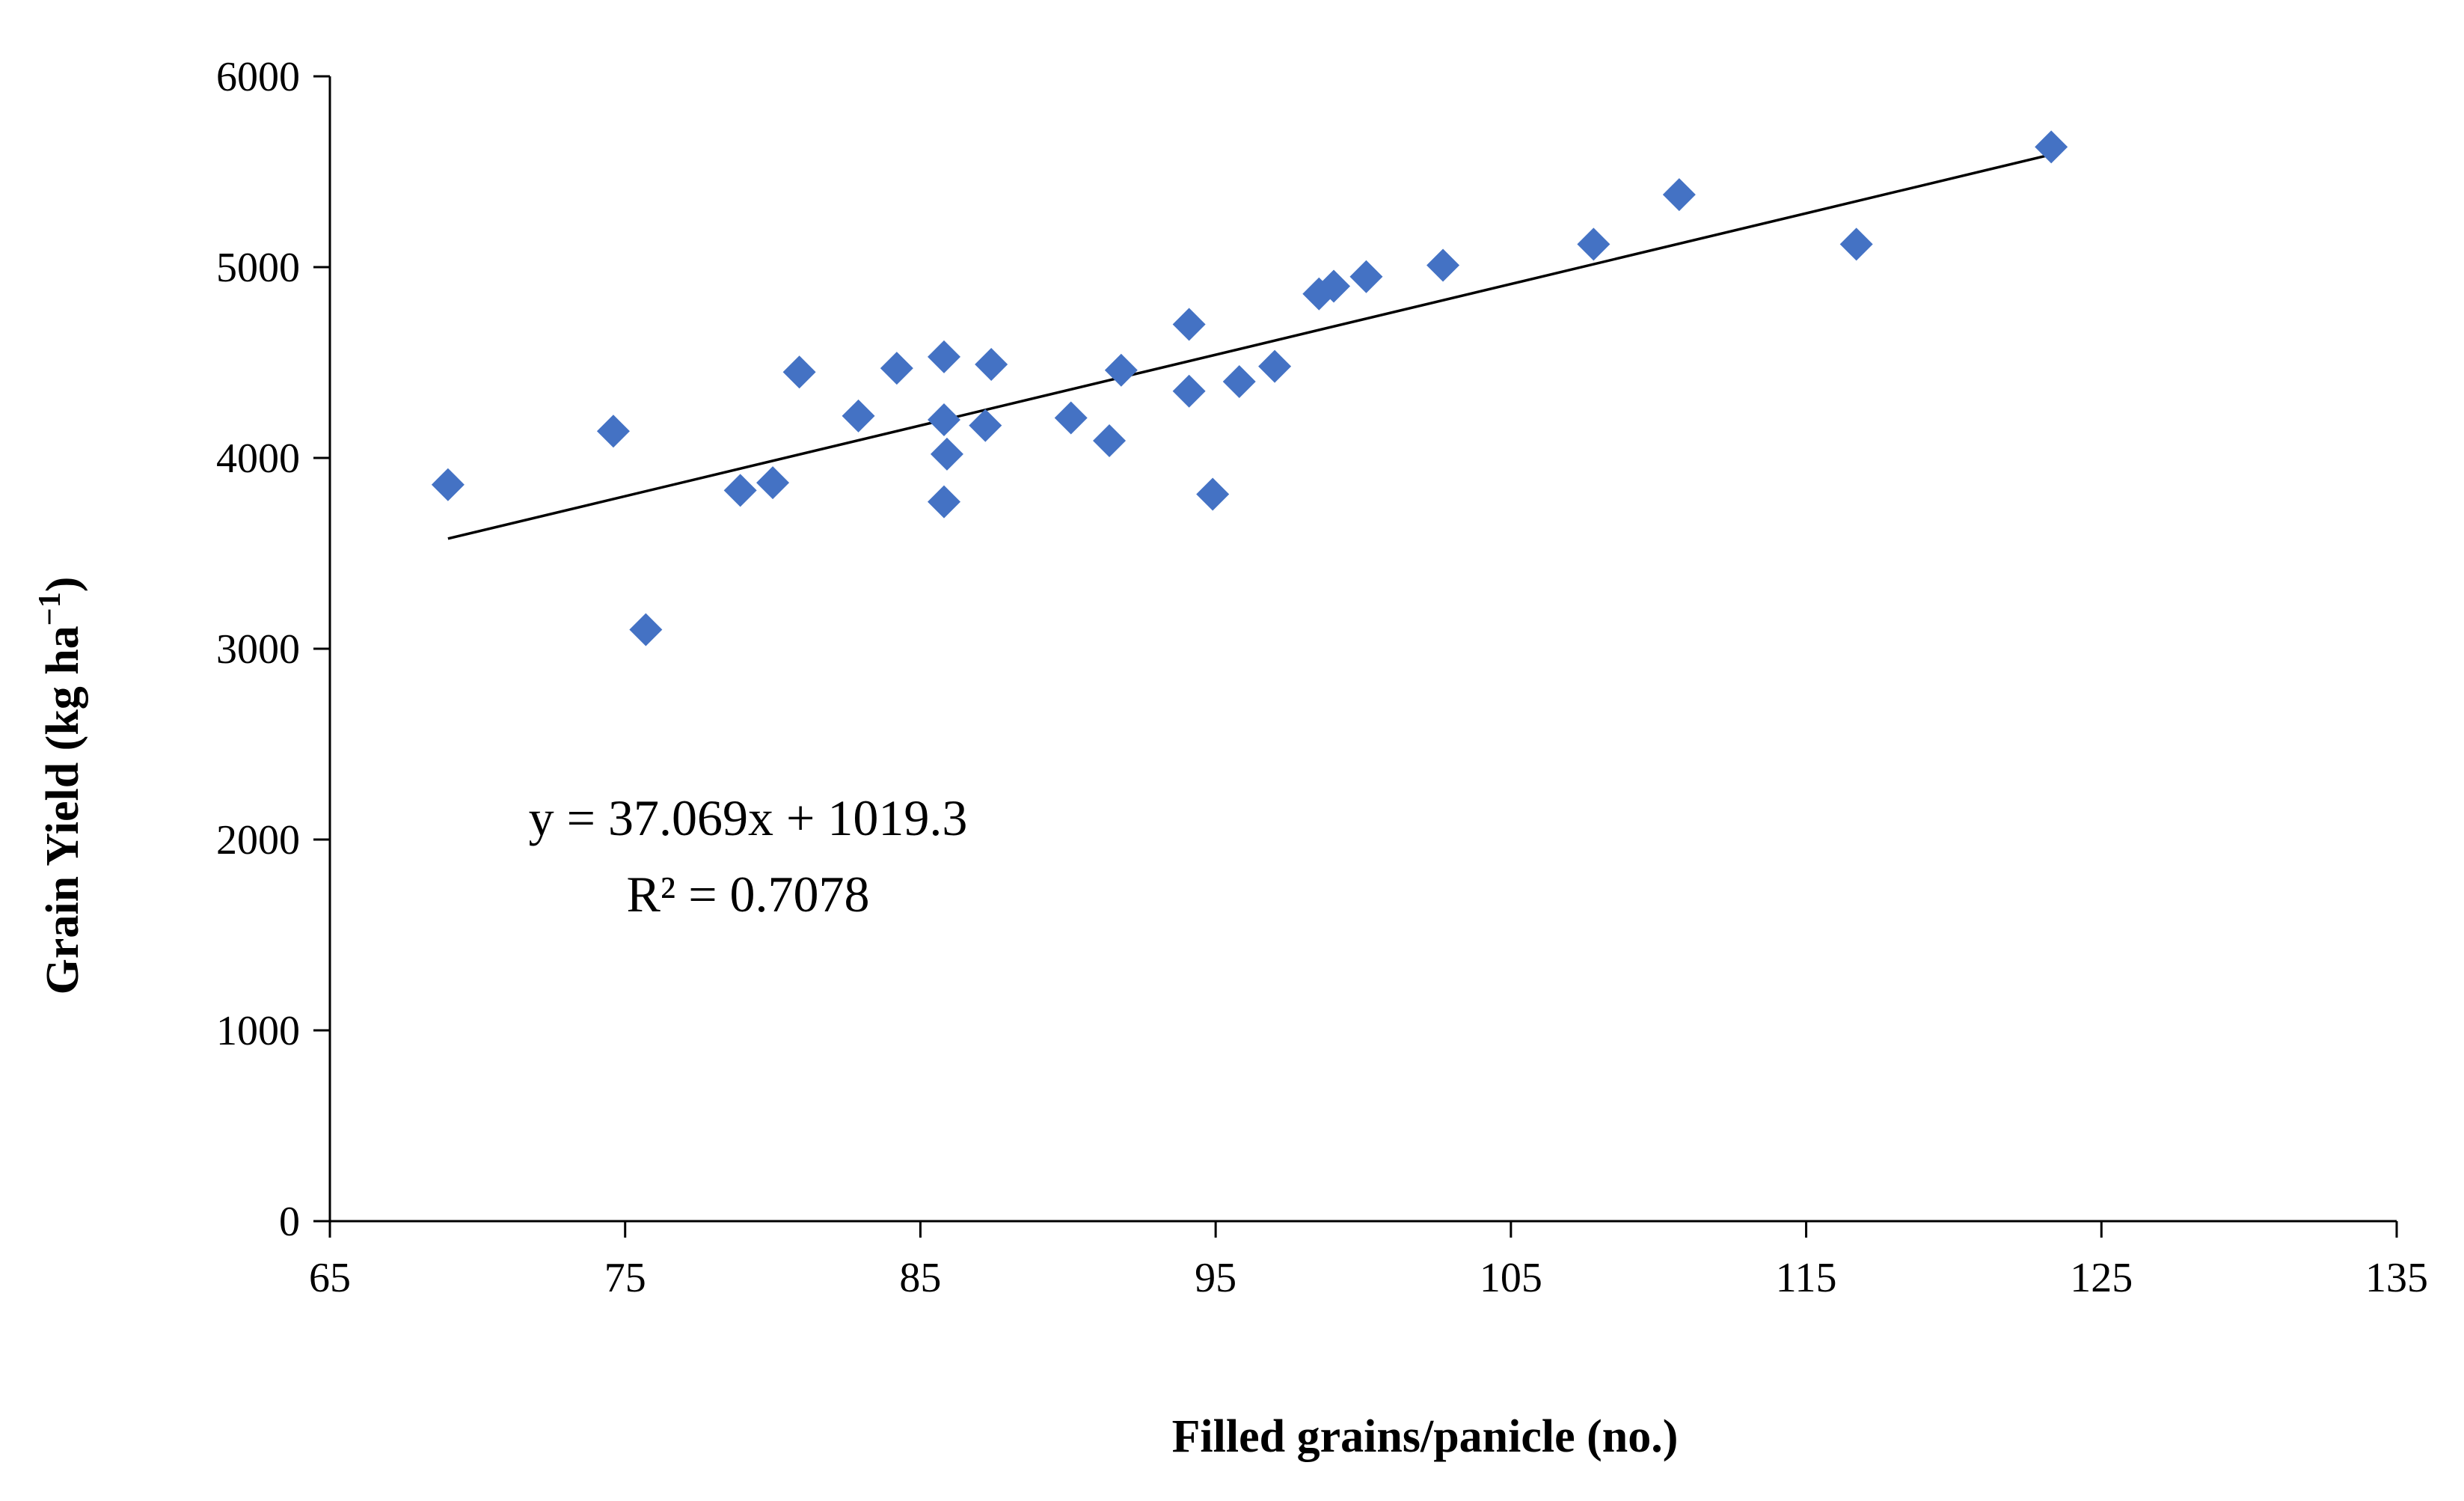  Describe the element at coordinates (1368, 1261) in the screenshot. I see `x-ticks: 65 75 85 95 105 115 125 135` at that location.